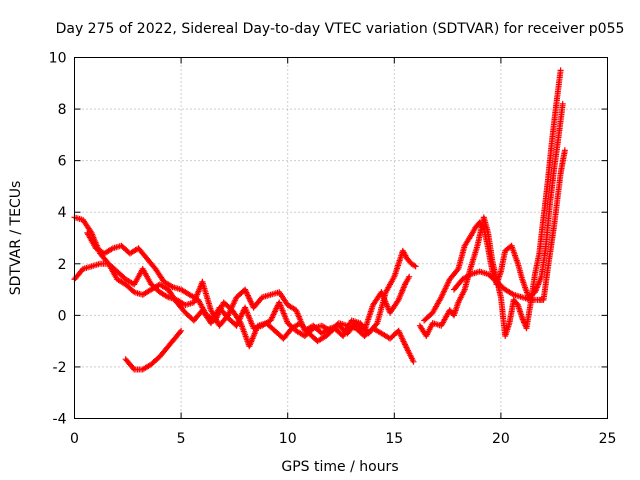 Image resolution: width=640 pixels, height=480 pixels. I want to click on y-tick-label: 2, so click(62, 265).